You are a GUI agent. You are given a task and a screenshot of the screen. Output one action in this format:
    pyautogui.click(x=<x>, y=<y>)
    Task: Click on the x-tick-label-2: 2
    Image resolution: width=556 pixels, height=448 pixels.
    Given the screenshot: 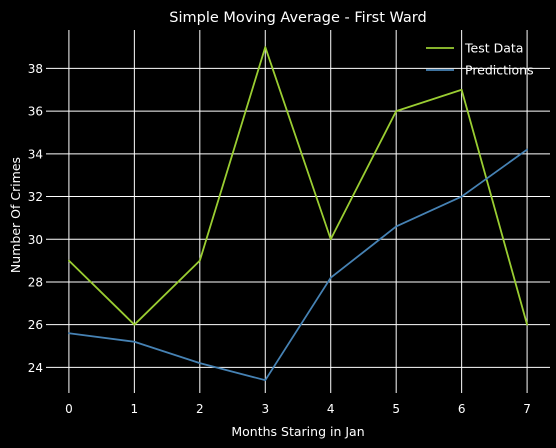 What is the action you would take?
    pyautogui.click(x=200, y=409)
    